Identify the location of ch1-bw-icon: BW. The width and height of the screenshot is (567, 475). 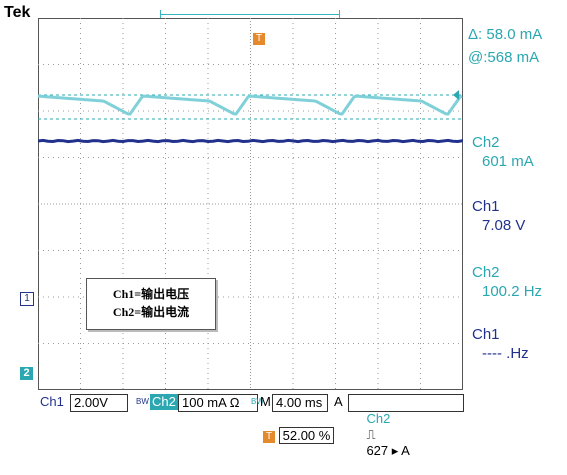
(142, 401).